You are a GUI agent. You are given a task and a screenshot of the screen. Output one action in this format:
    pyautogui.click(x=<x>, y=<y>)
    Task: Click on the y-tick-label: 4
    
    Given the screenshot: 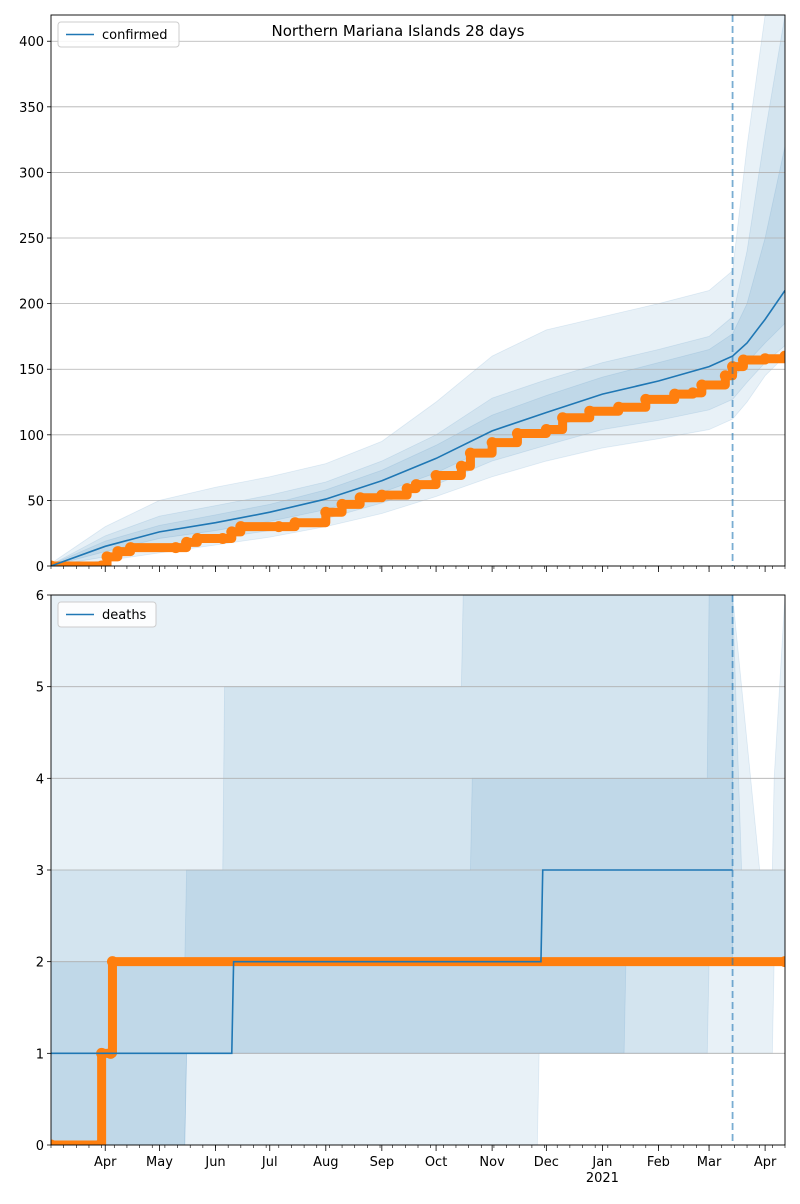 What is the action you would take?
    pyautogui.click(x=40, y=779)
    